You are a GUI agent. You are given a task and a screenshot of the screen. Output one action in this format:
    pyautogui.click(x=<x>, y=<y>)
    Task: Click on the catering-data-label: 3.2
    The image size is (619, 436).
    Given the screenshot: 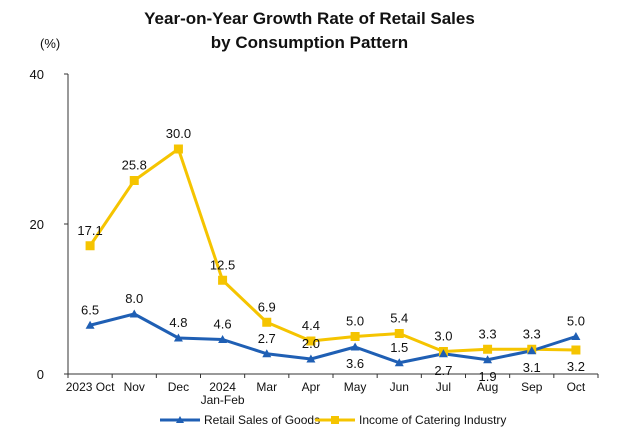 What is the action you would take?
    pyautogui.click(x=576, y=366)
    